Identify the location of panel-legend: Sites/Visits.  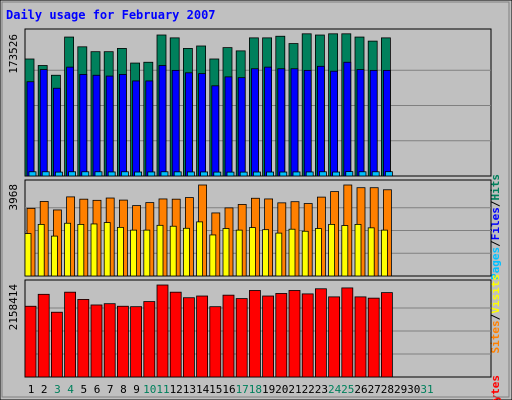
(495, 314).